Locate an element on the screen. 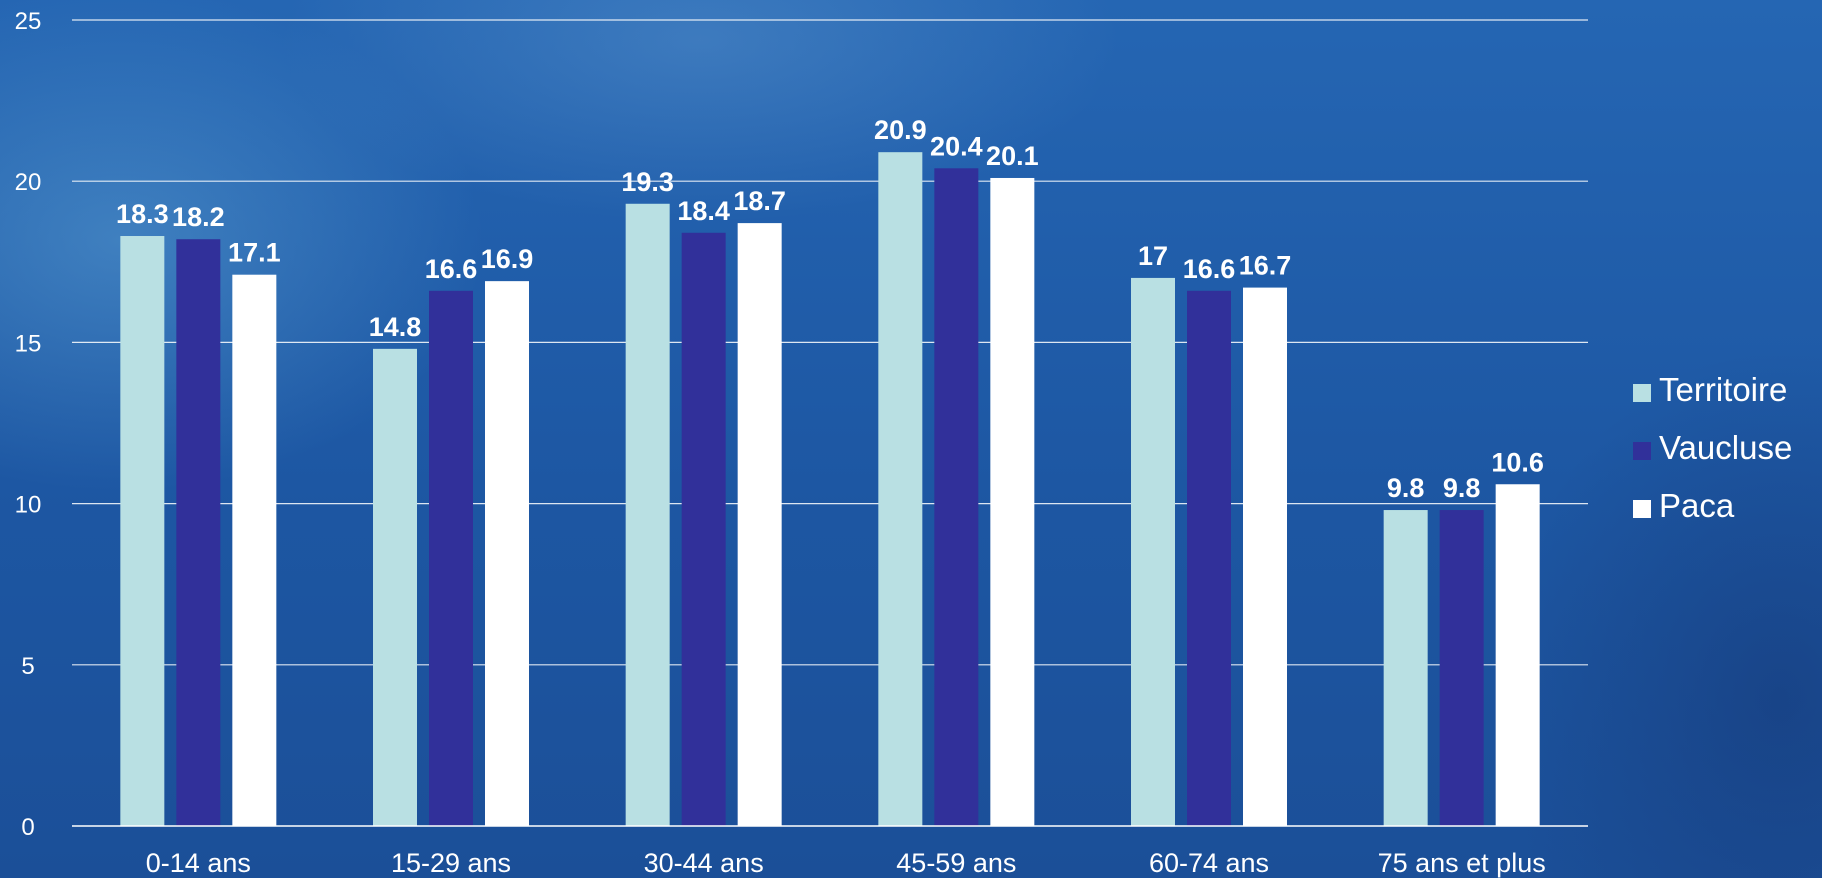 The image size is (1822, 878). data-label: 17.1 is located at coordinates (254, 253).